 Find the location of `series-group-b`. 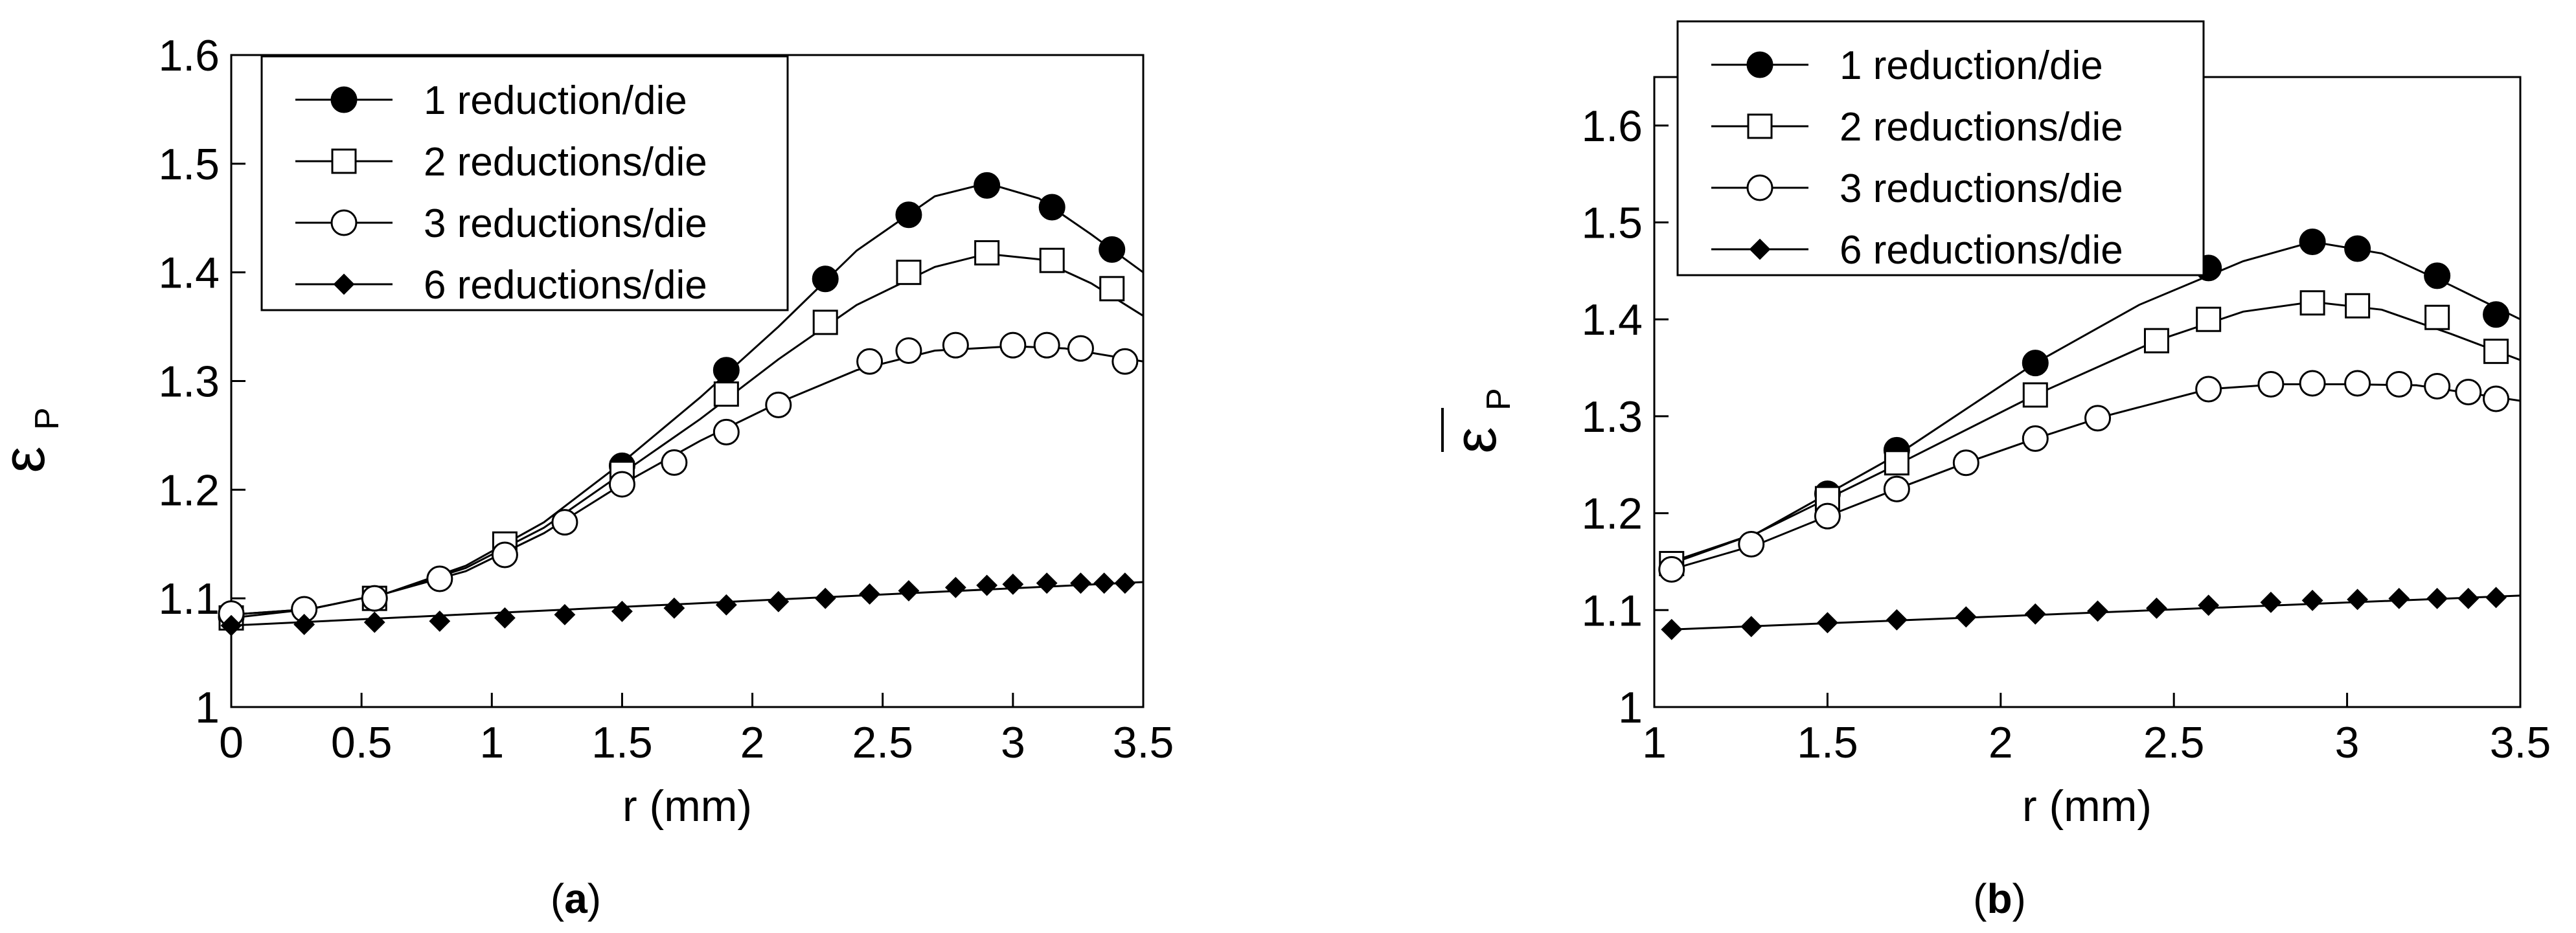

series-group-b is located at coordinates (2089, 434).